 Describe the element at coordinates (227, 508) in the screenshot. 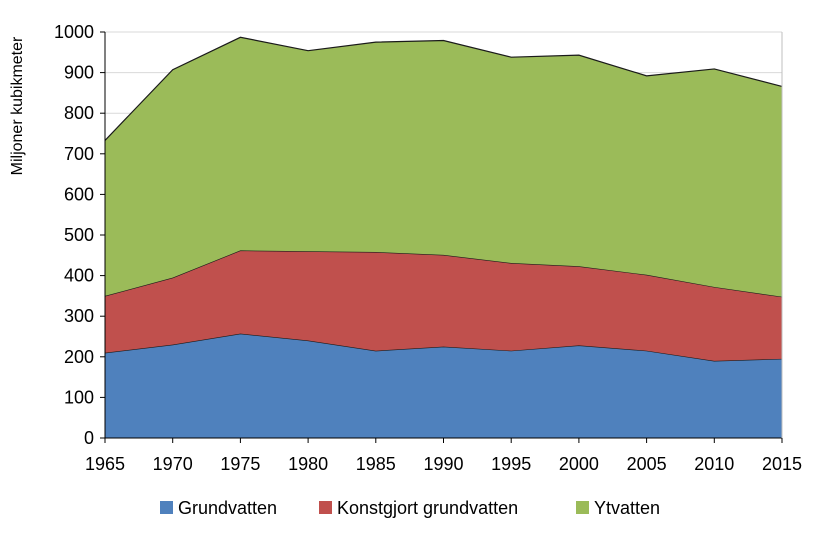

I see `legend-label: Grundvatten` at that location.